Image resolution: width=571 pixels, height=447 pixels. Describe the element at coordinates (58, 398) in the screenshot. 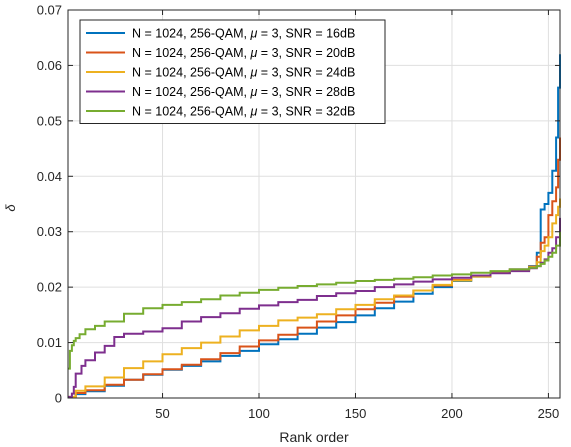

I see `y-tick-label: 0` at that location.